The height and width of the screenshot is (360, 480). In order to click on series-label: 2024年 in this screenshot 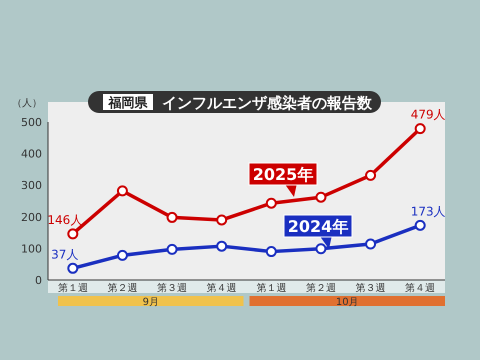, I will do `click(318, 226)`.